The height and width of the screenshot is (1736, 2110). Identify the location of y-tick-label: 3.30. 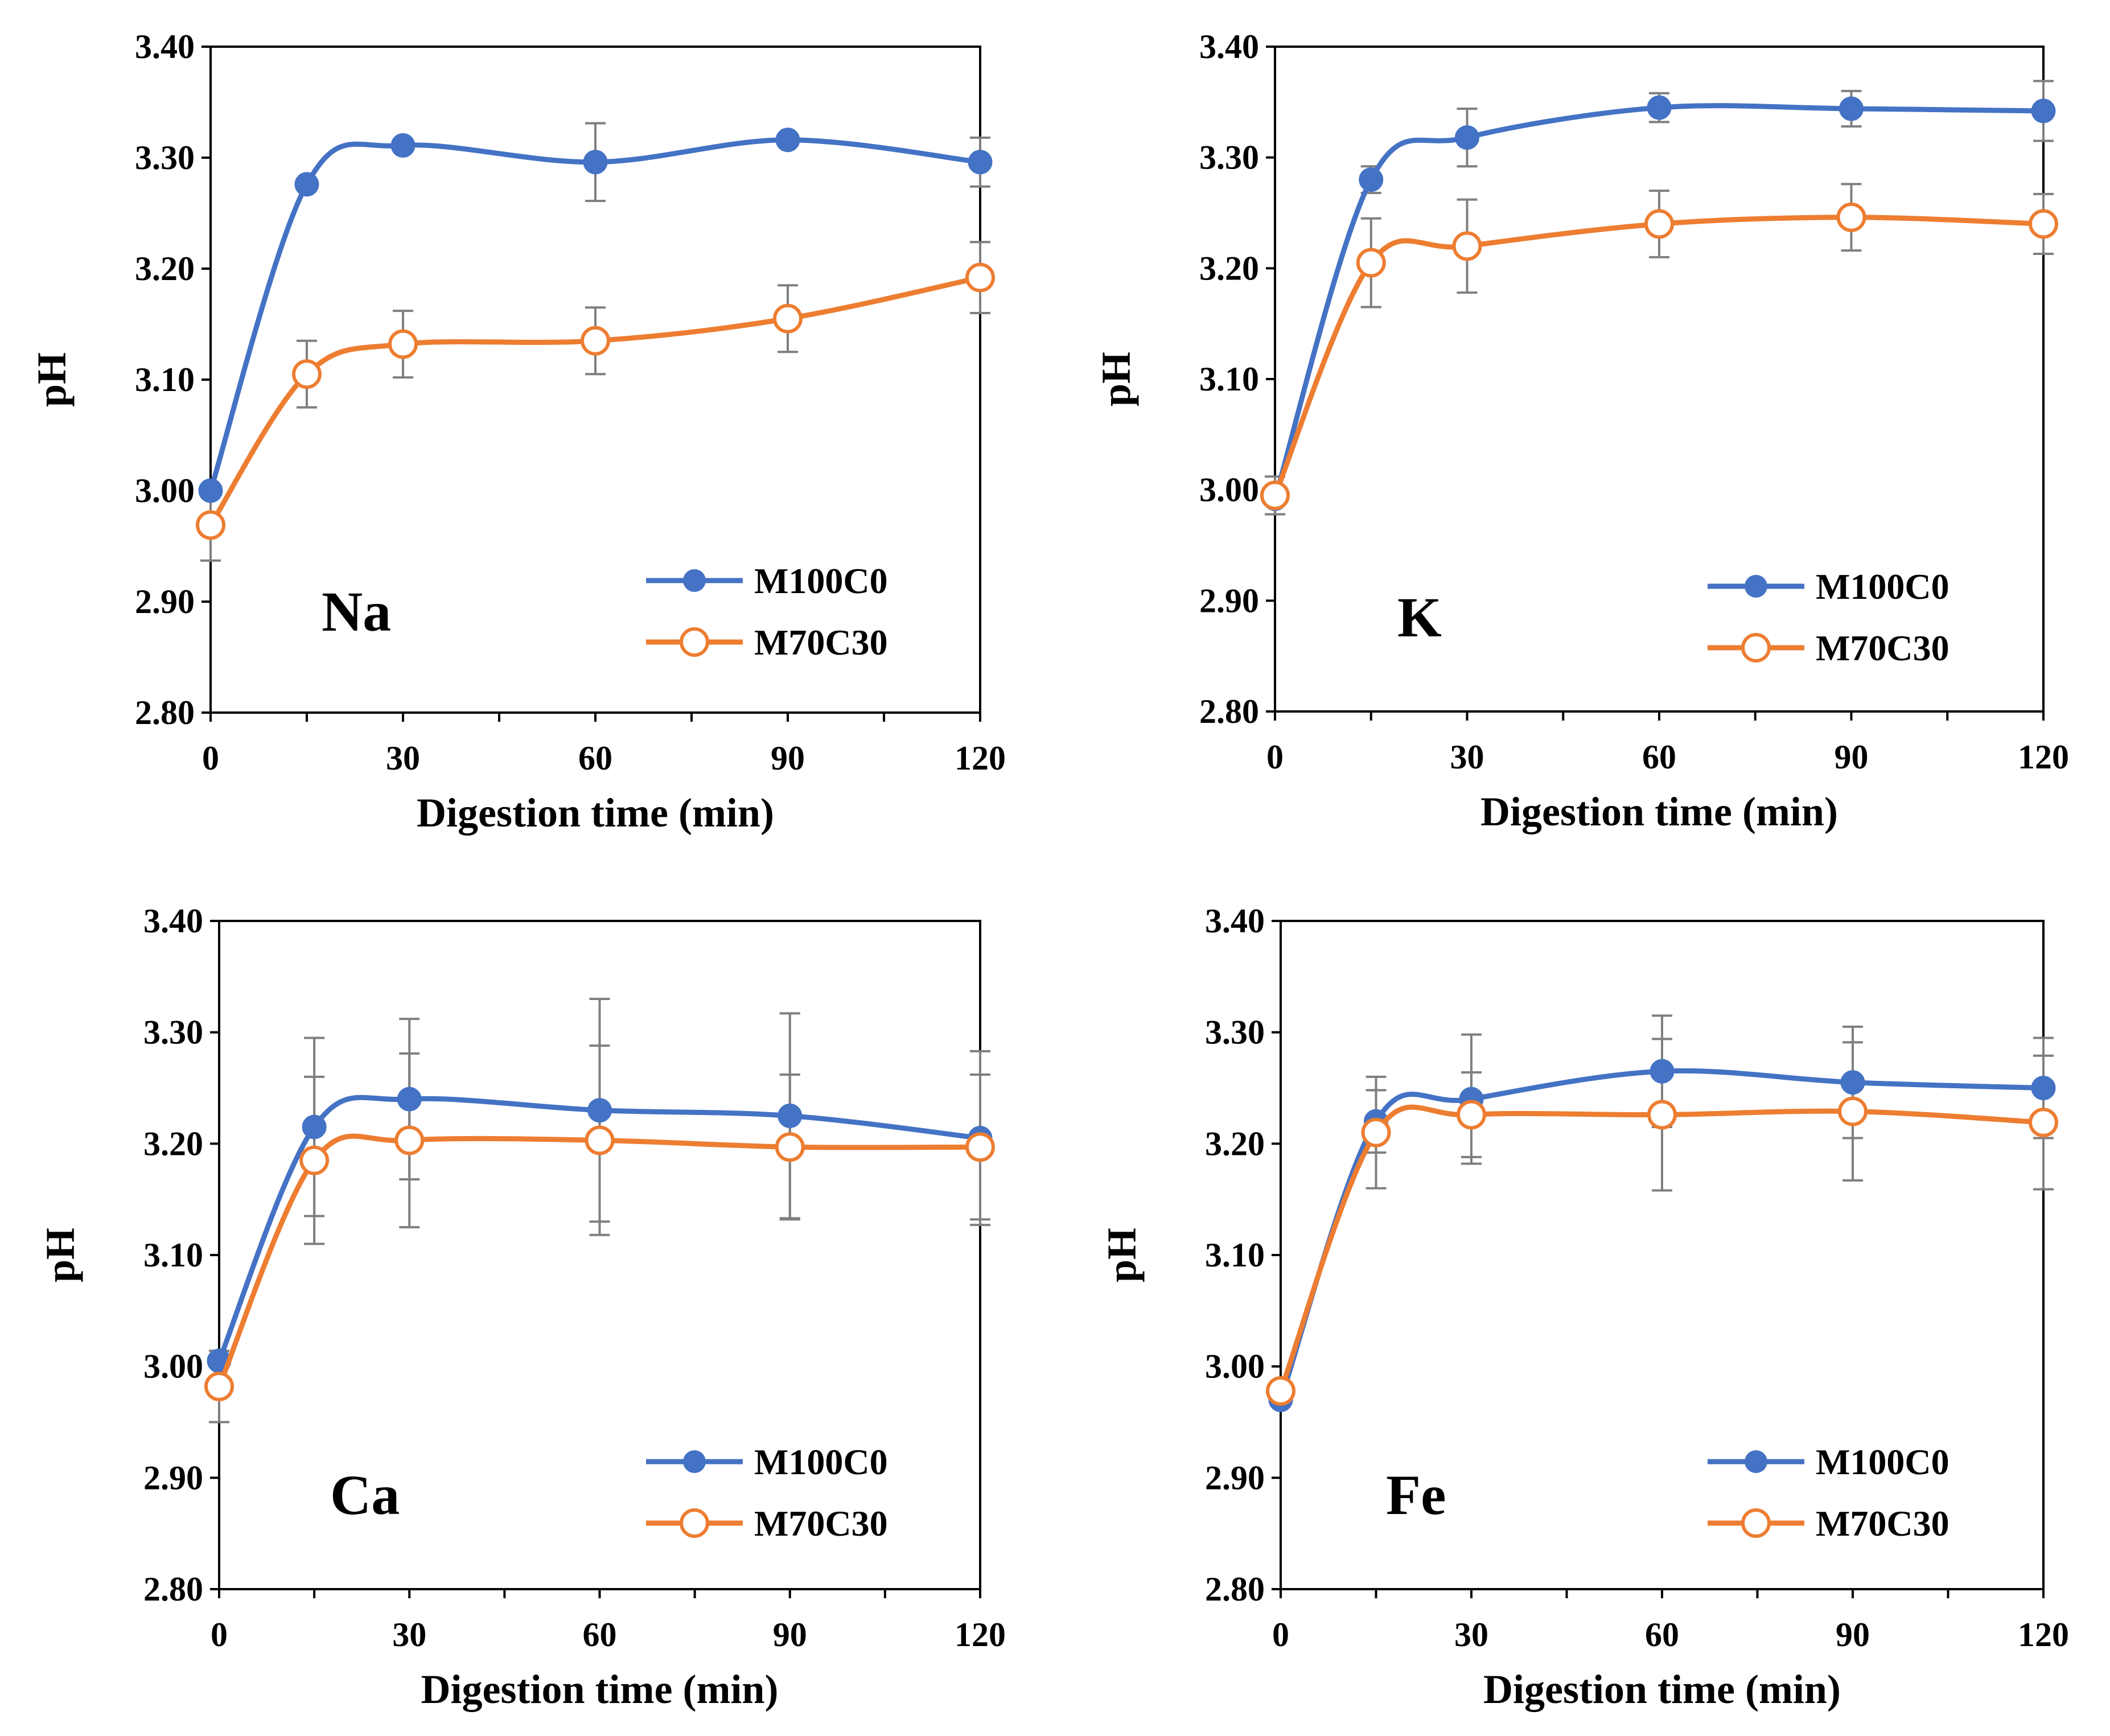
(173, 1032).